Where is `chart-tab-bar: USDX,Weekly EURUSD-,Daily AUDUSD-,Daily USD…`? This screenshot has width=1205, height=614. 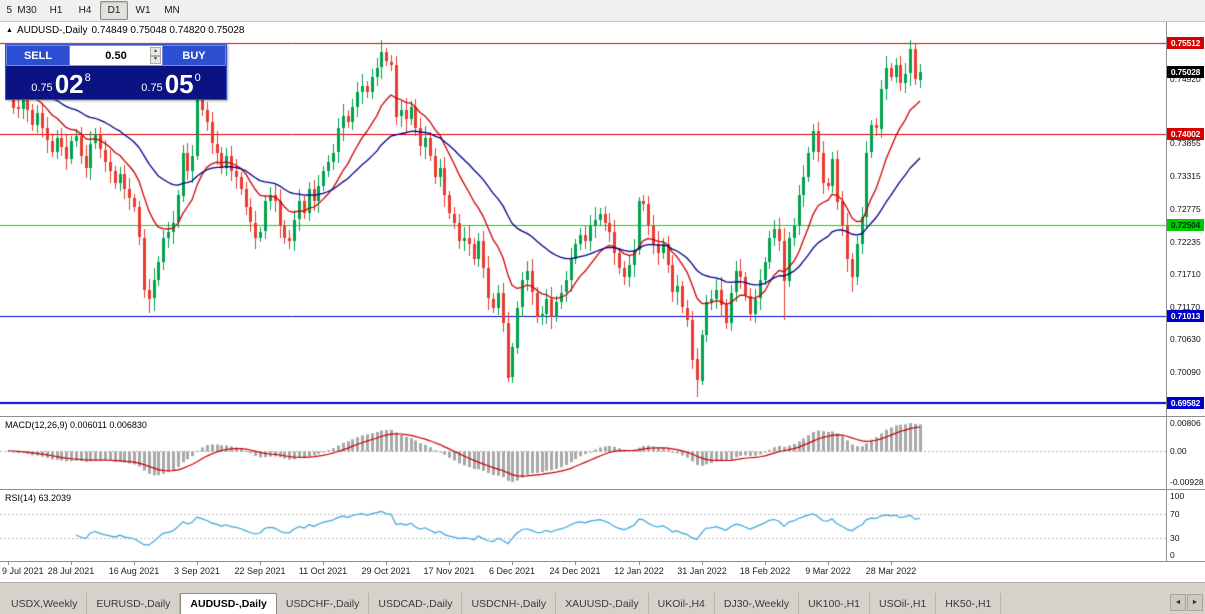 chart-tab-bar: USDX,Weekly EURUSD-,Daily AUDUSD-,Daily USD… is located at coordinates (602, 598).